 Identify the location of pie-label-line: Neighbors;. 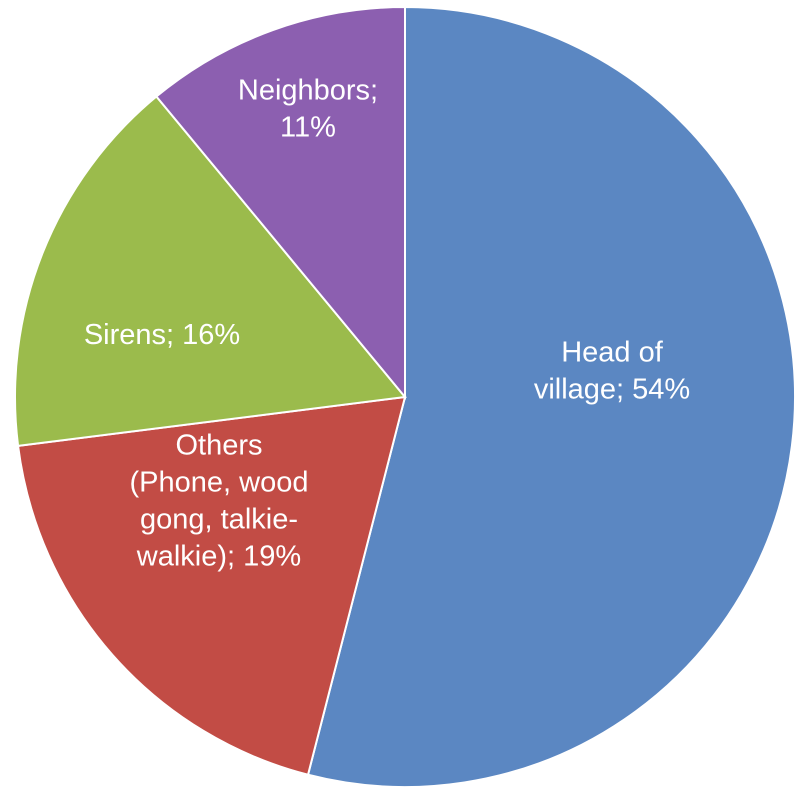
(308, 91).